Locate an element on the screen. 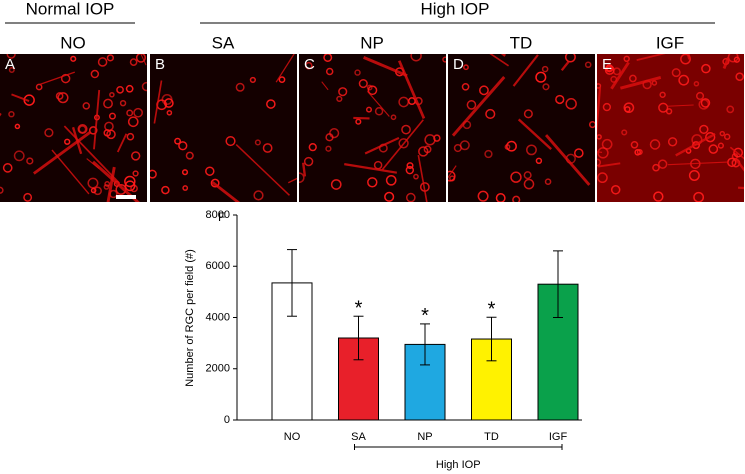  y-tick-label: 2000 is located at coordinates (218, 369).